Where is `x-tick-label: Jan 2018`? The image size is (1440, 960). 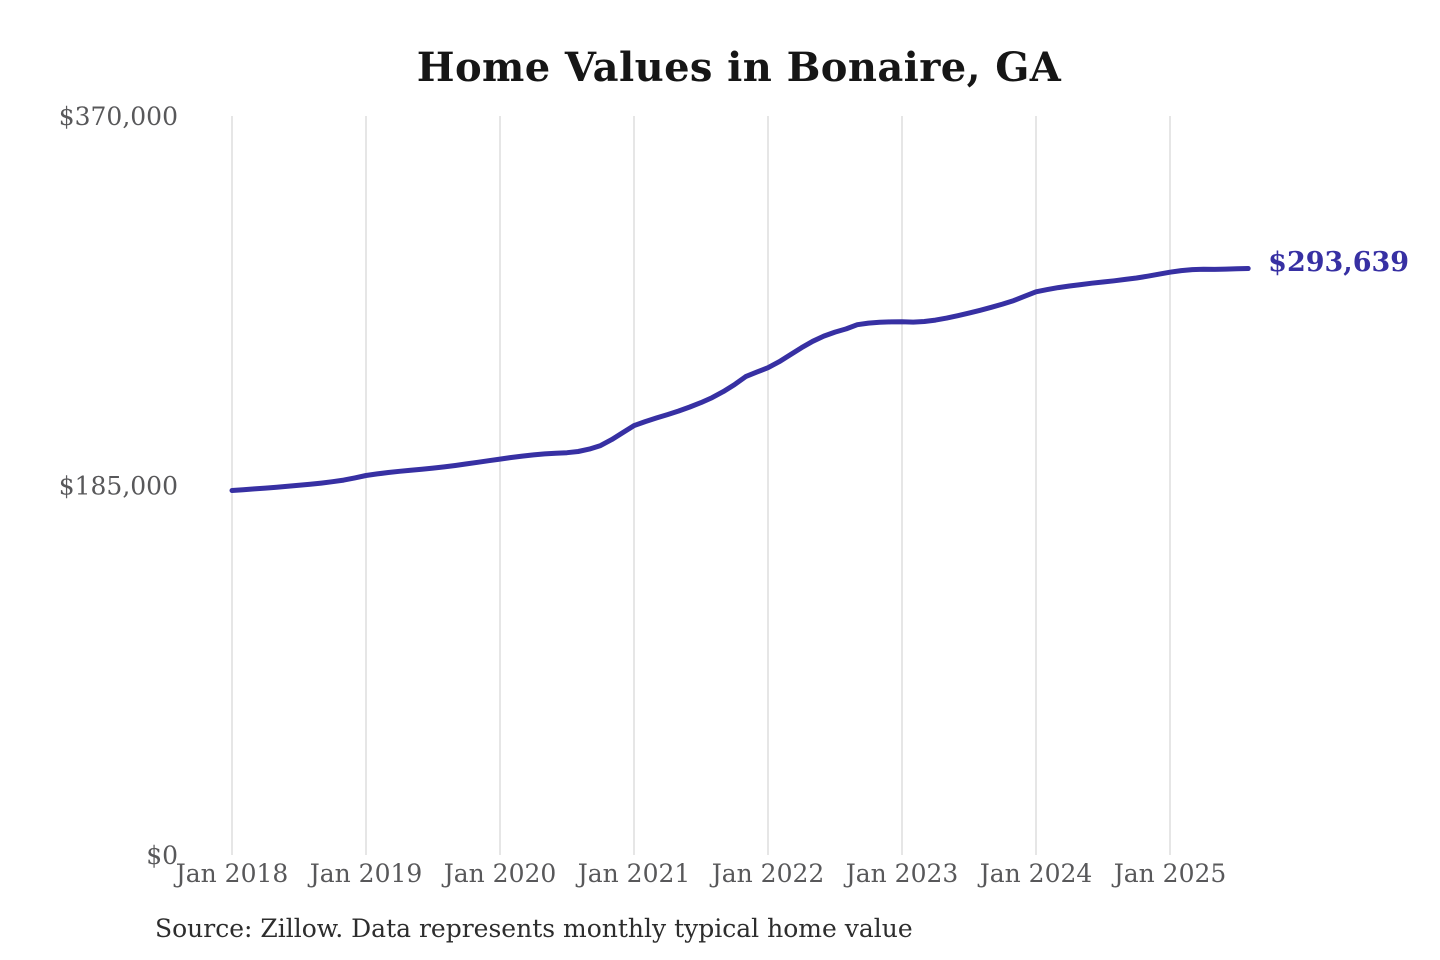 x-tick-label: Jan 2018 is located at coordinates (231, 873).